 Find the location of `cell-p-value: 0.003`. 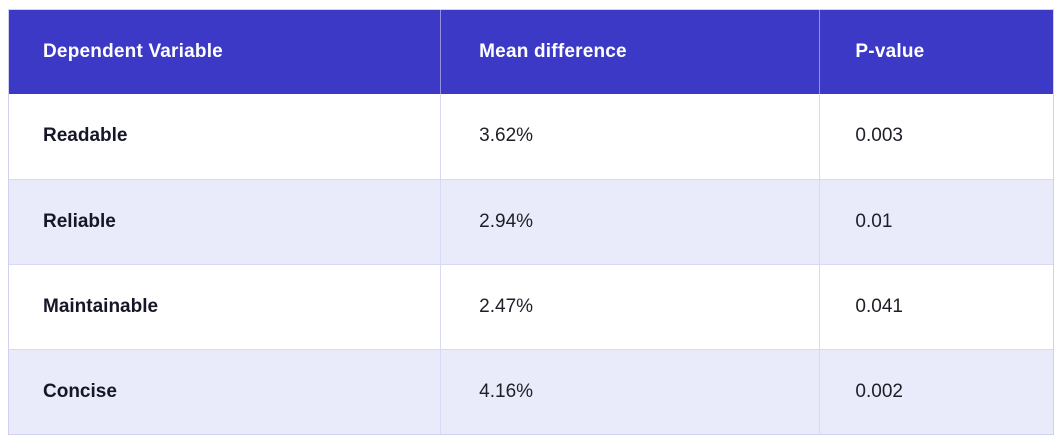

cell-p-value: 0.003 is located at coordinates (936, 136).